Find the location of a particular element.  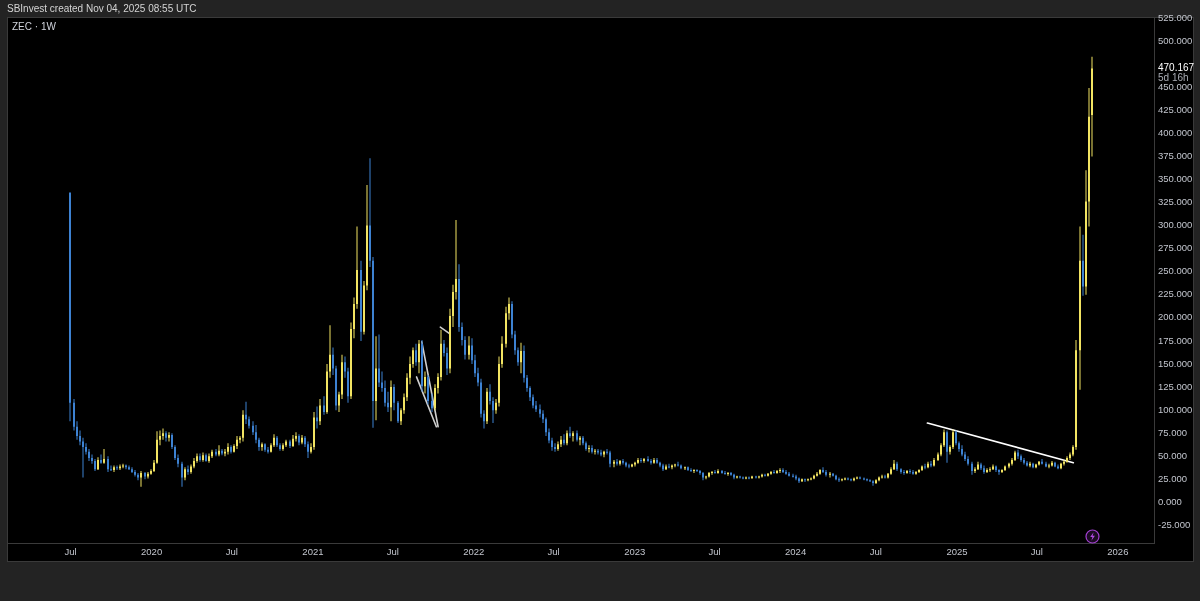

y-tick-label: 325.000 is located at coordinates (1175, 202).